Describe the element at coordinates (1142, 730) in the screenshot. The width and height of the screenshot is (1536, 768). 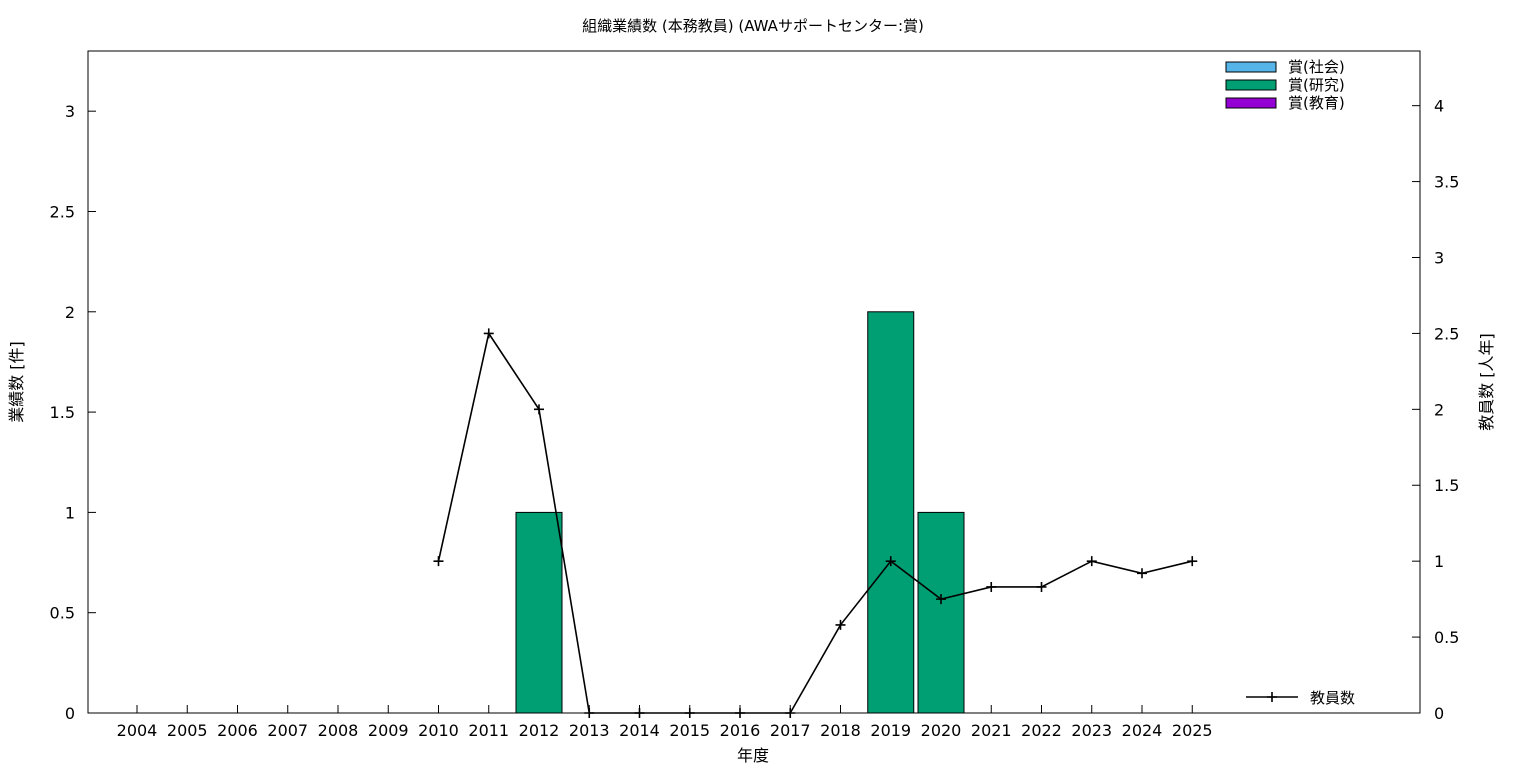
I see `x-tick-label: 2024` at that location.